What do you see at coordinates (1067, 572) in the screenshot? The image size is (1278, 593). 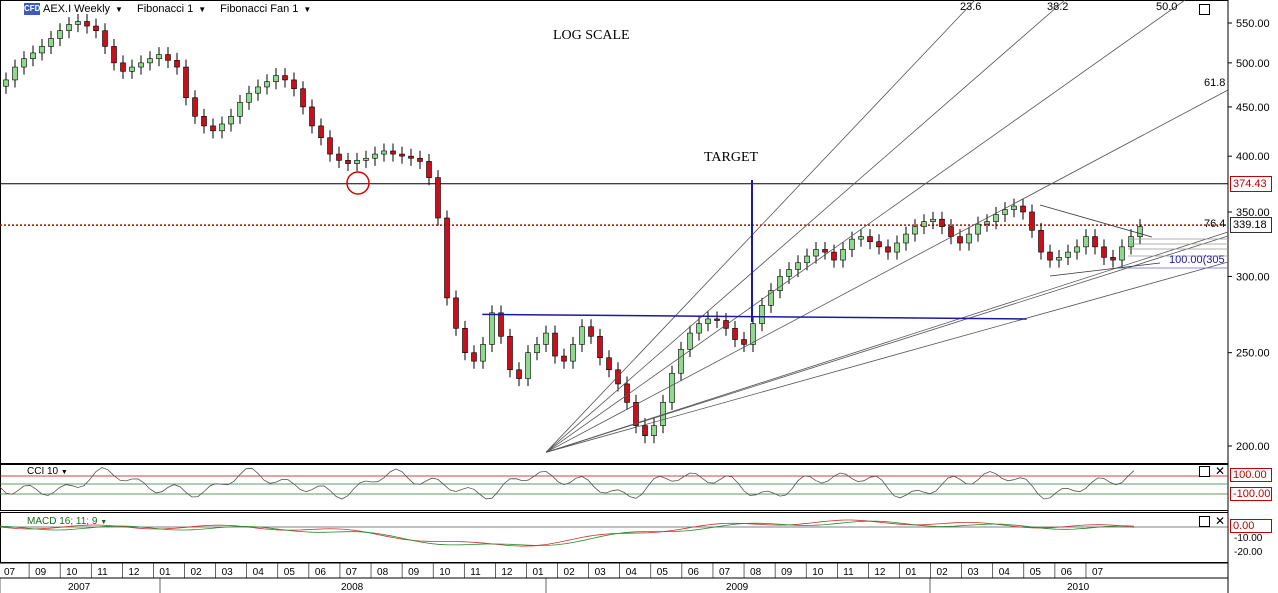 I see `x-month-label: 06` at bounding box center [1067, 572].